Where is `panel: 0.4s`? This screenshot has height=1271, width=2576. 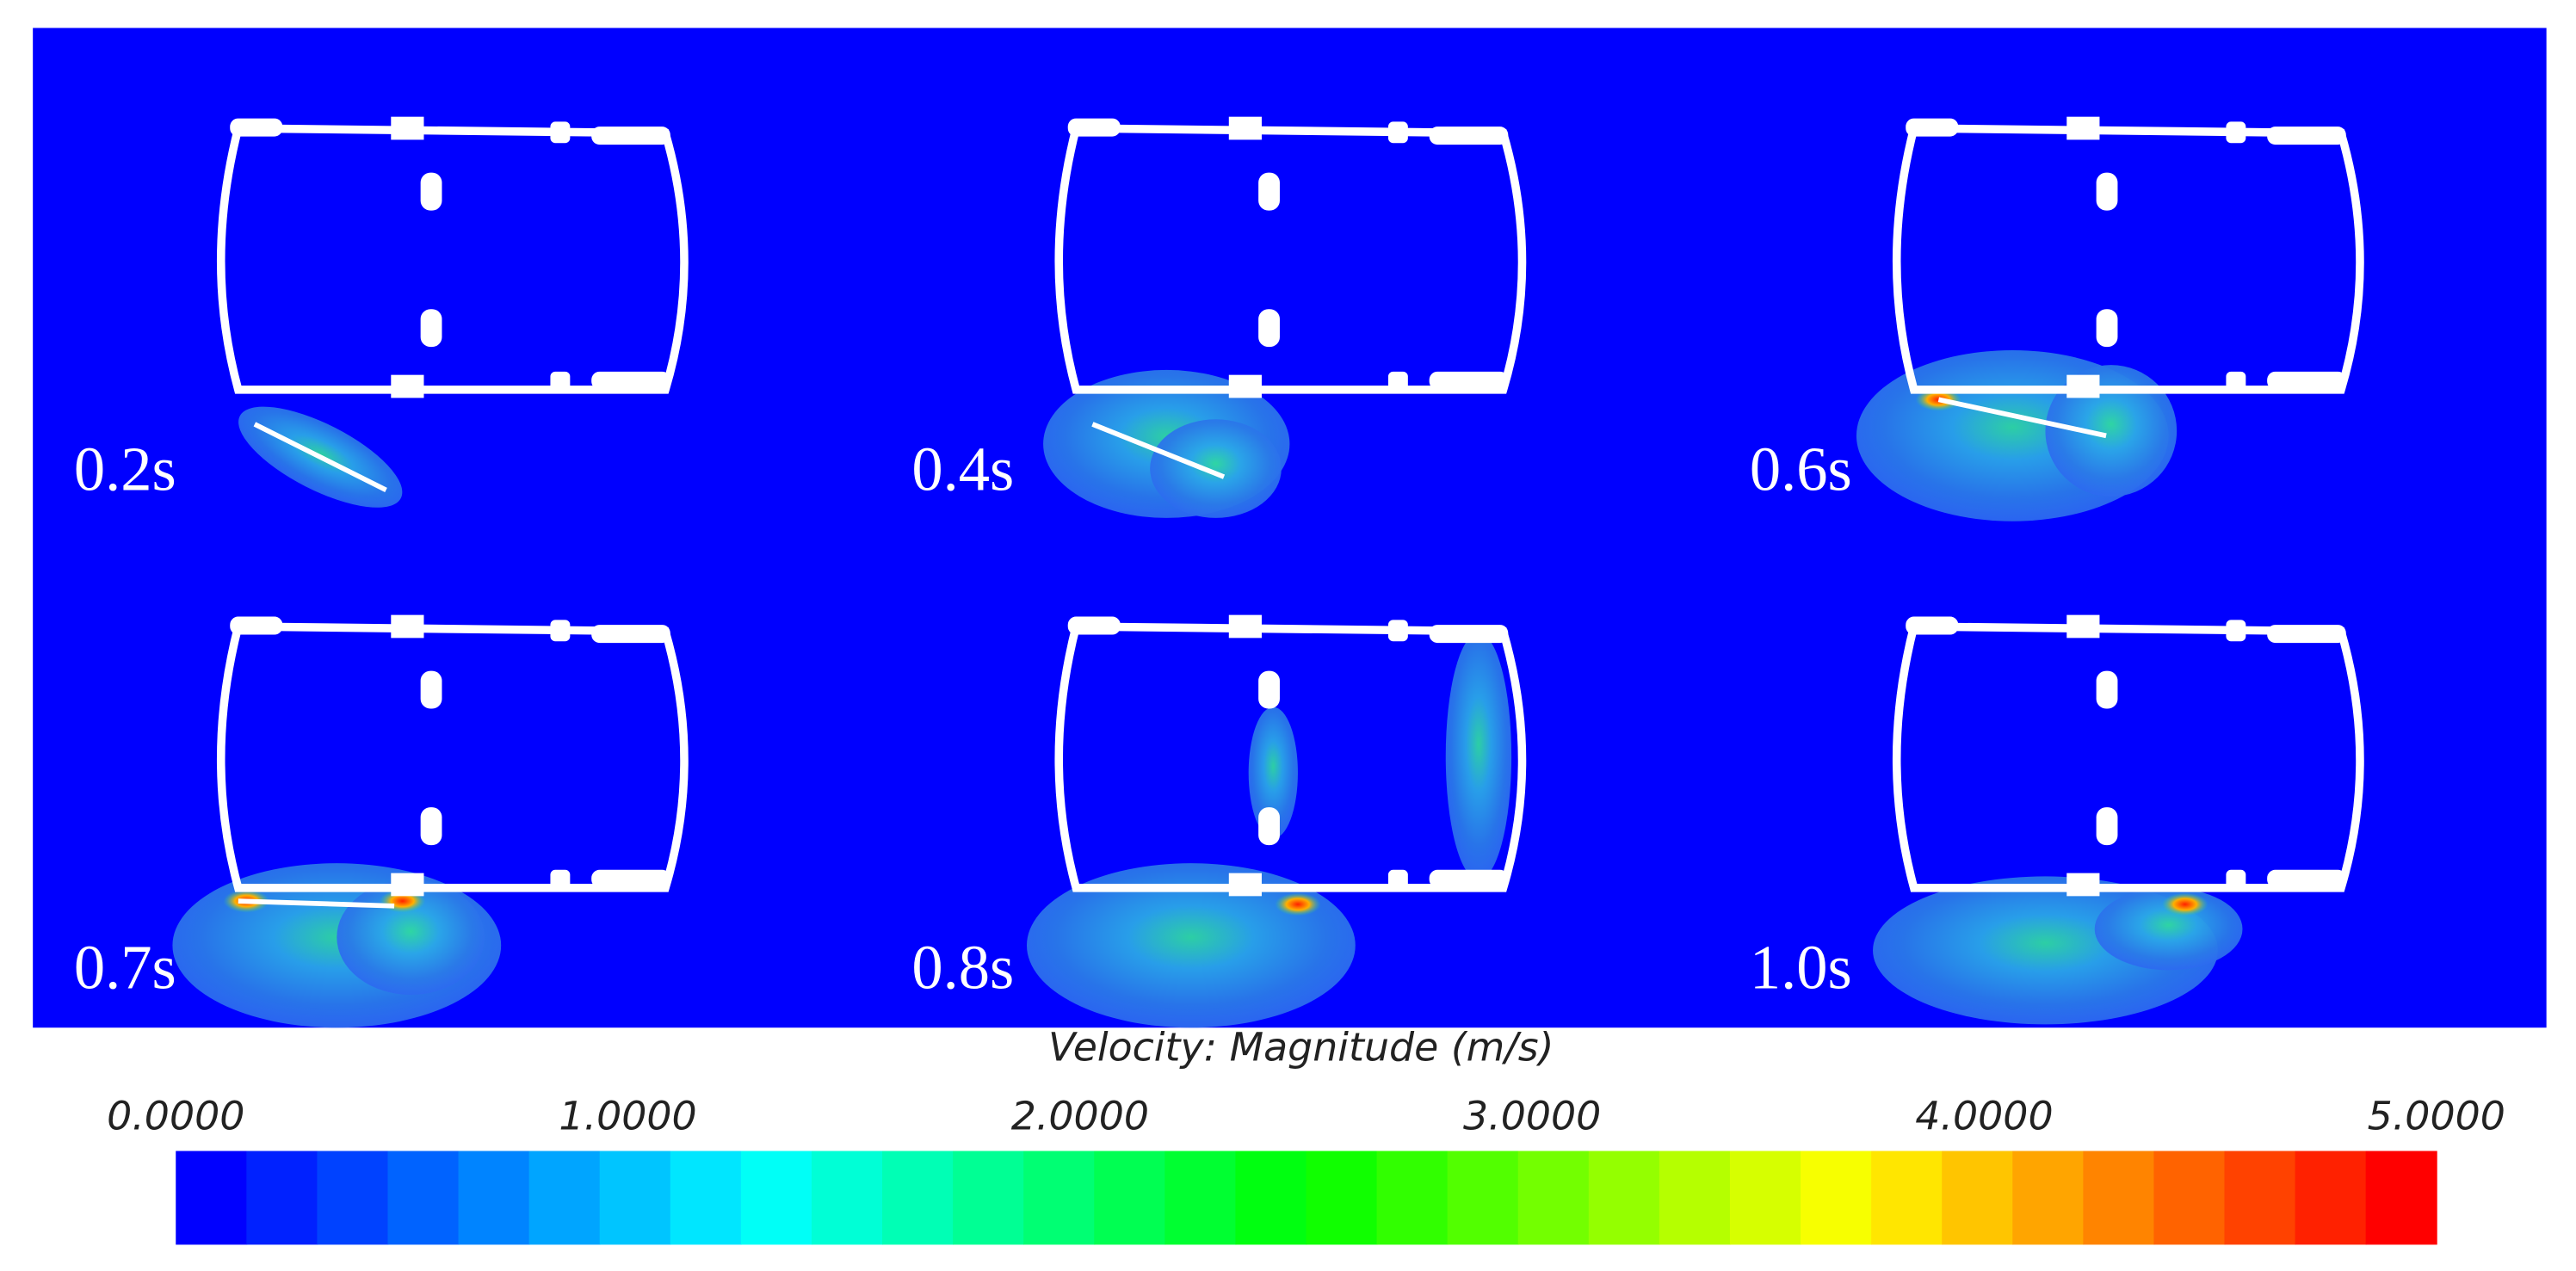 panel: 0.4s is located at coordinates (1216, 317).